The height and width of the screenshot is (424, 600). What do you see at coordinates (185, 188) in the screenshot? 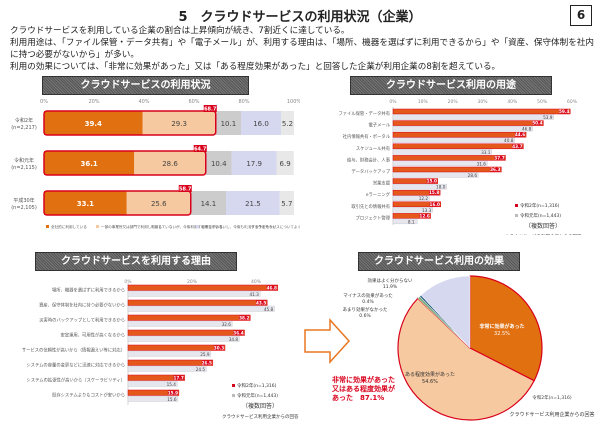
I see `total-badge` at bounding box center [185, 188].